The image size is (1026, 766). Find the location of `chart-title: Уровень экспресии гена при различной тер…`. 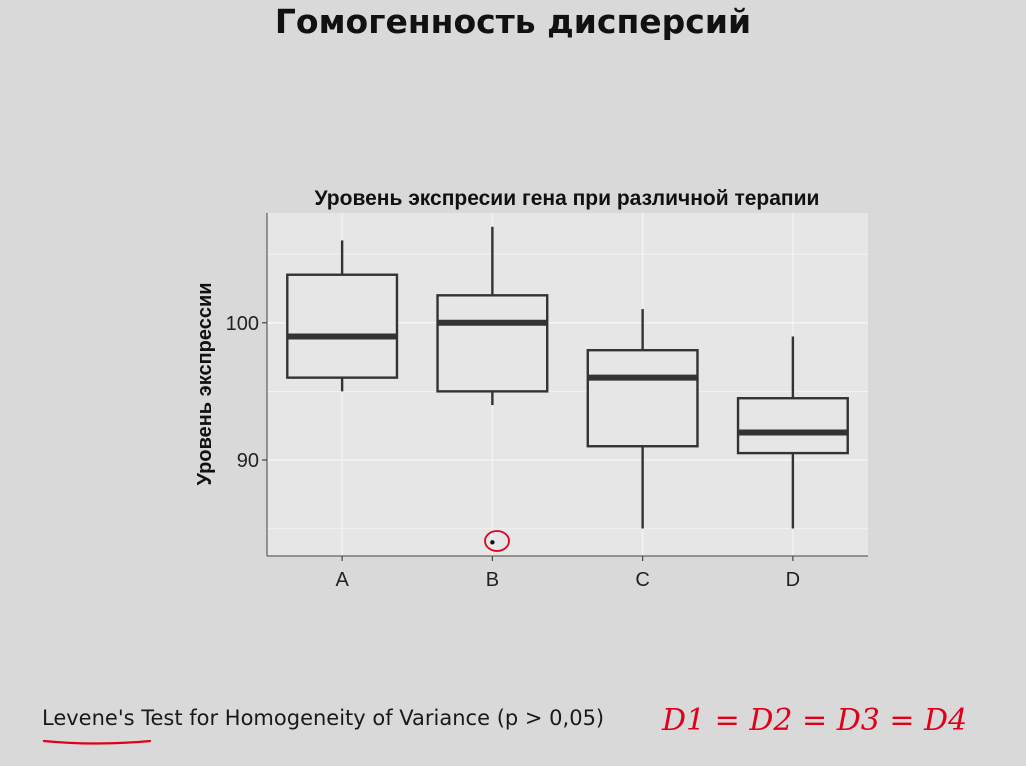

chart-title: Уровень экспресии гена при различной тер… is located at coordinates (567, 198).